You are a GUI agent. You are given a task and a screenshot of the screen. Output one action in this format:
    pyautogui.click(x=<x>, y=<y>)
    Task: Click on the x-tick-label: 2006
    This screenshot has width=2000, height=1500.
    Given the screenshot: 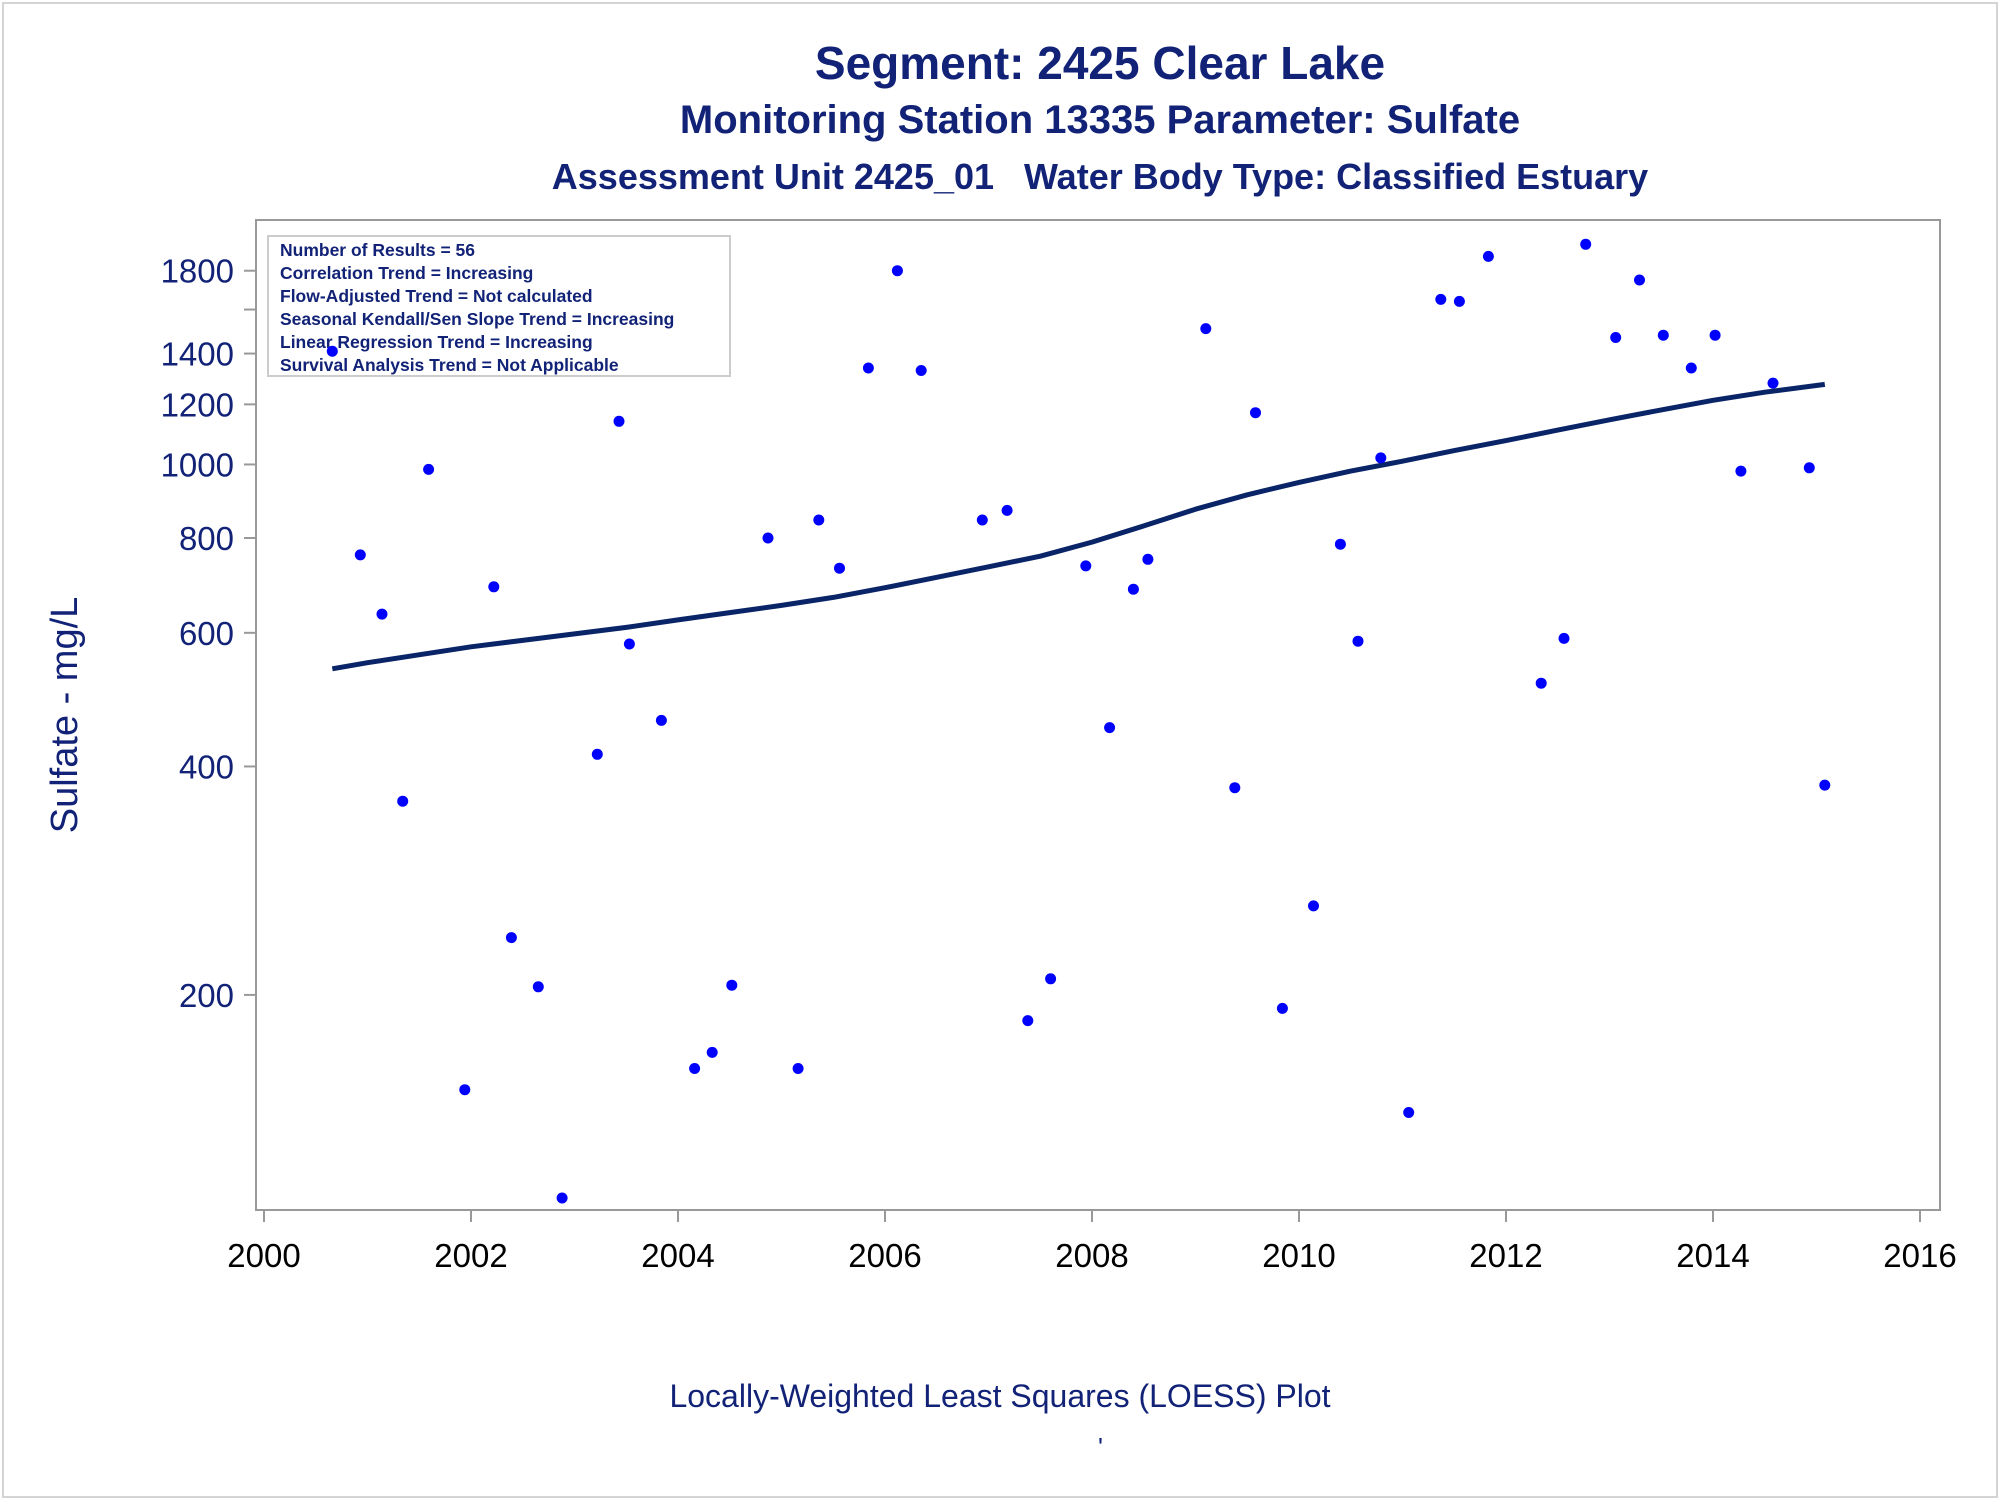 What is the action you would take?
    pyautogui.click(x=884, y=1255)
    